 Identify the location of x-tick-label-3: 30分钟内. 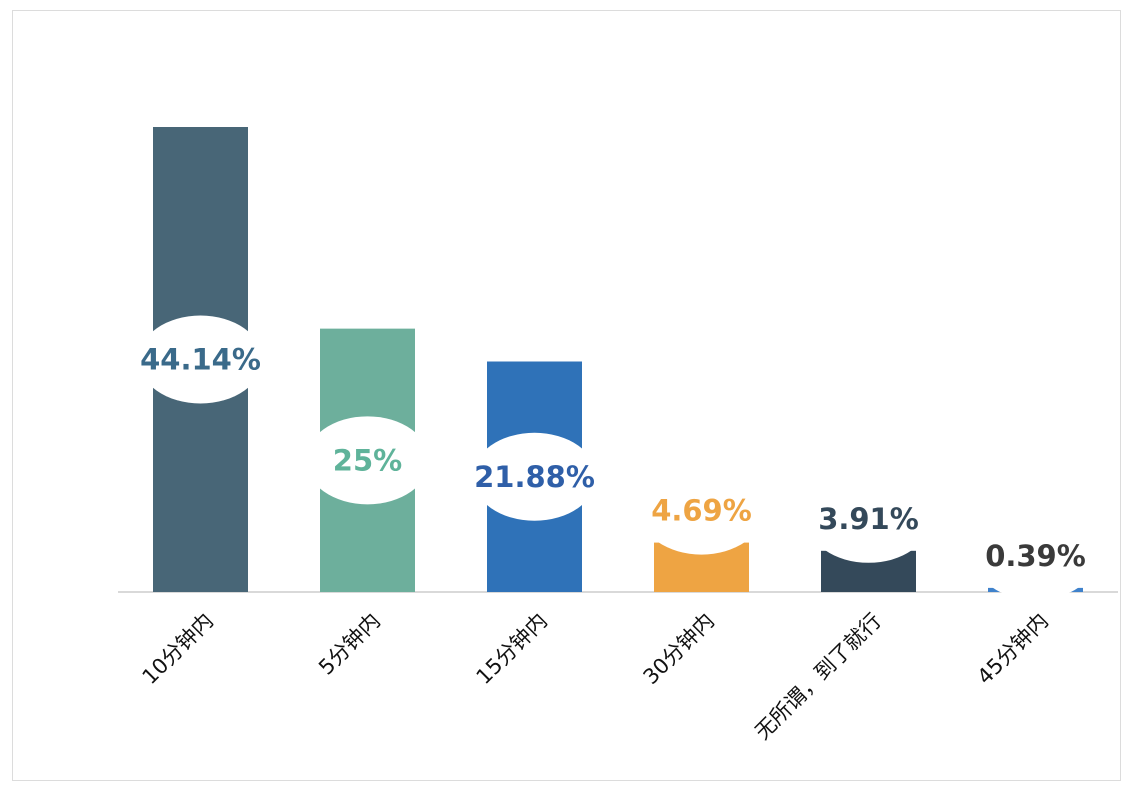
(679, 649).